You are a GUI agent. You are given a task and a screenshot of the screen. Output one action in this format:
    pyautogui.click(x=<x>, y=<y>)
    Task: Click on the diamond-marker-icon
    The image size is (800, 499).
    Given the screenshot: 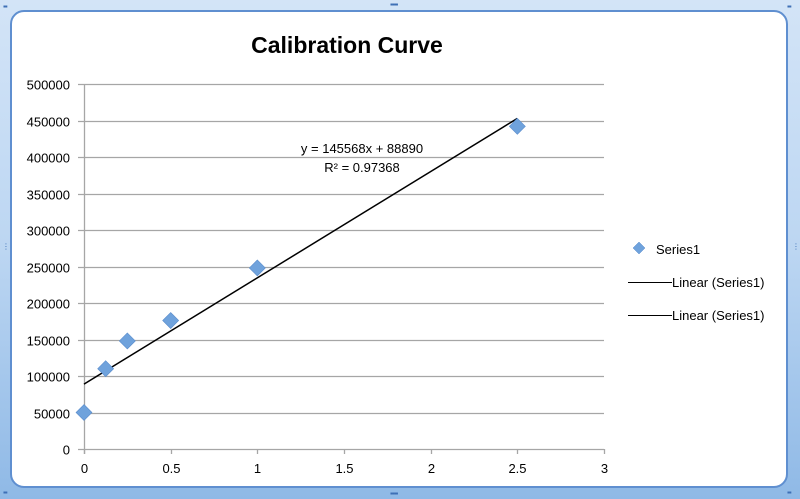 What is the action you would take?
    pyautogui.click(x=639, y=249)
    